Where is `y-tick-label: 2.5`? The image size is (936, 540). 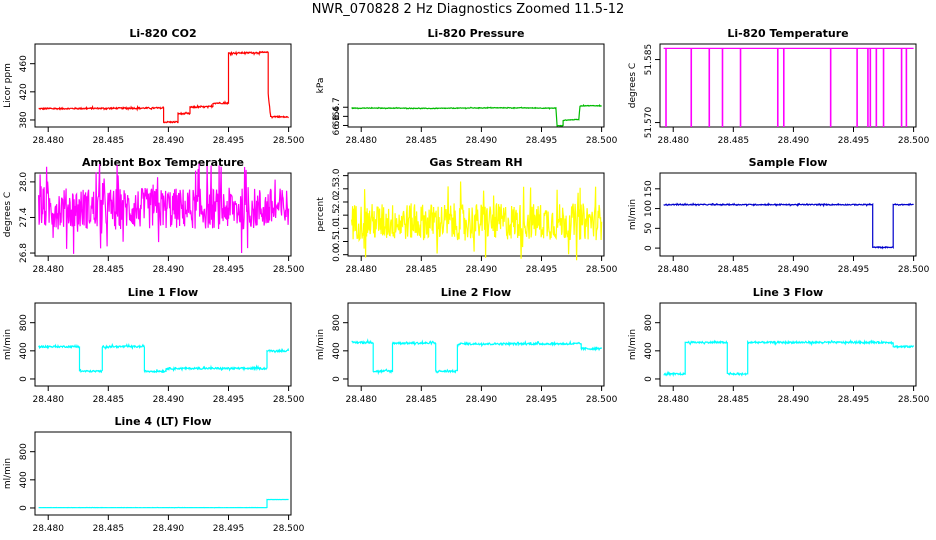 y-tick-label: 2.5 is located at coordinates (337, 189).